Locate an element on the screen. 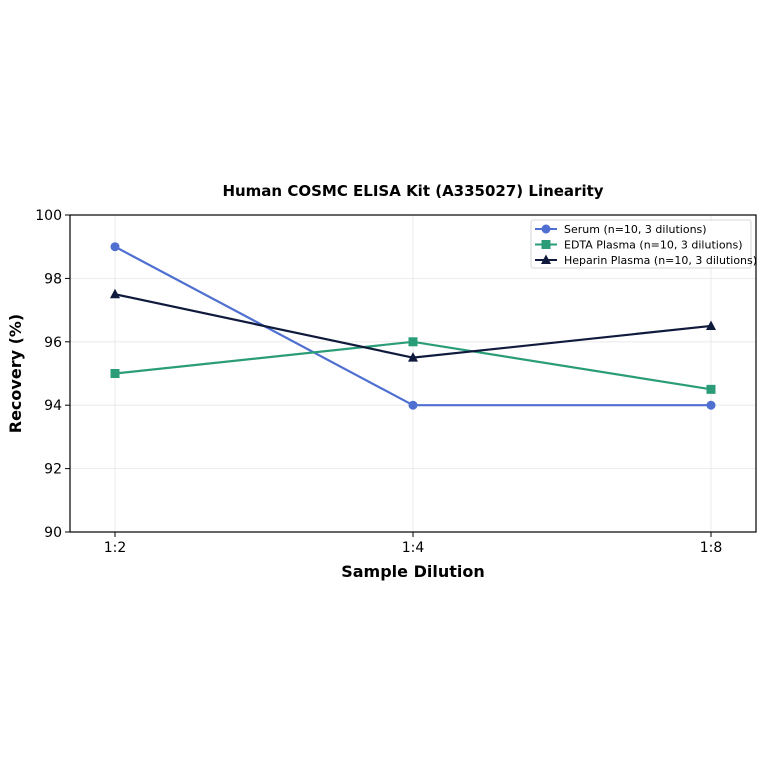 The width and height of the screenshot is (764, 764). y-tick-label: 92 is located at coordinates (53, 470).